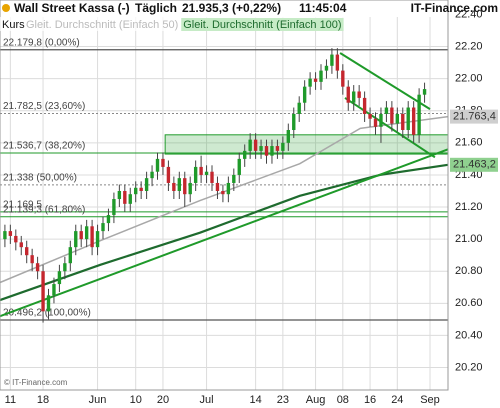 This screenshot has width=500, height=408. I want to click on x-tick-label: 11, so click(10, 400).